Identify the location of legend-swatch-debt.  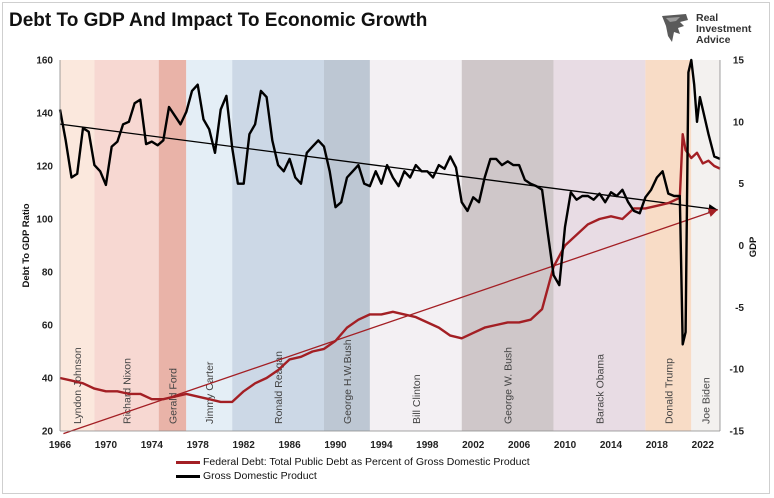
(188, 462).